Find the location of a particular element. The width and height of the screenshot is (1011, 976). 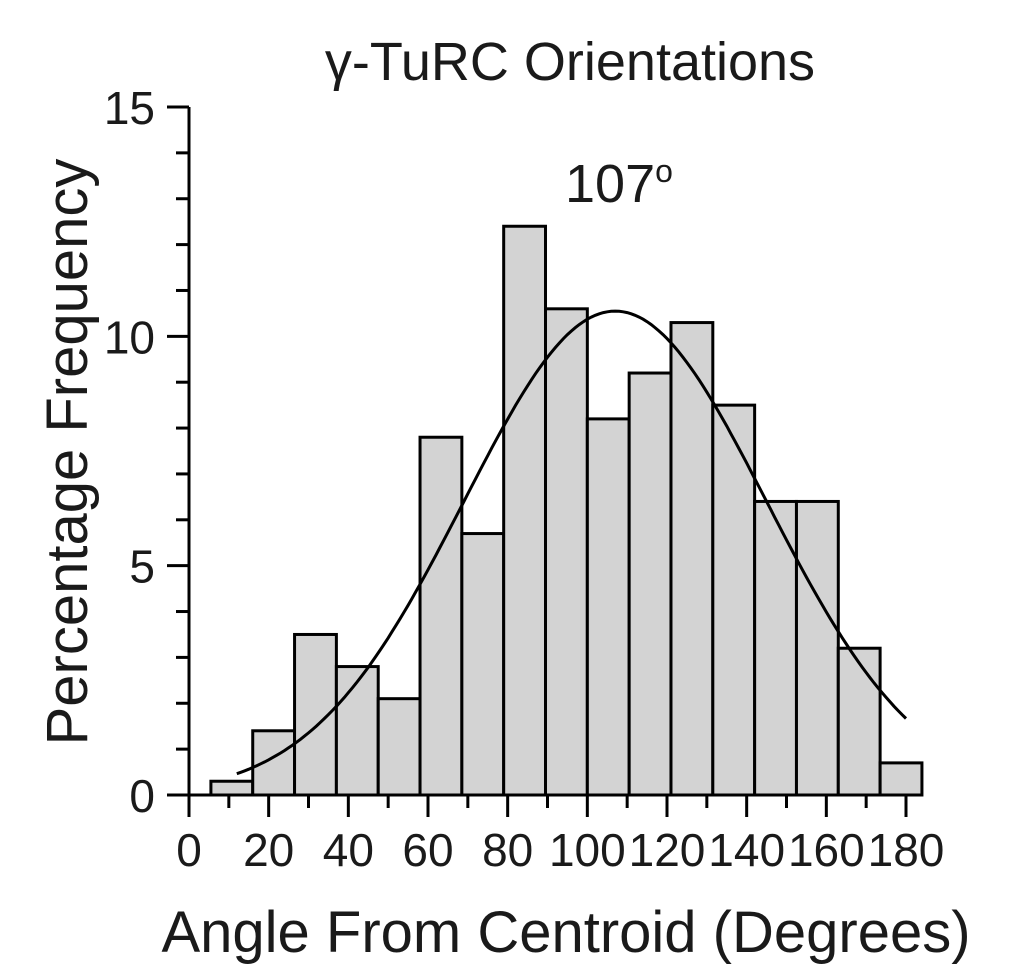

chart-title: γ-TuRC Orientations is located at coordinates (570, 62).